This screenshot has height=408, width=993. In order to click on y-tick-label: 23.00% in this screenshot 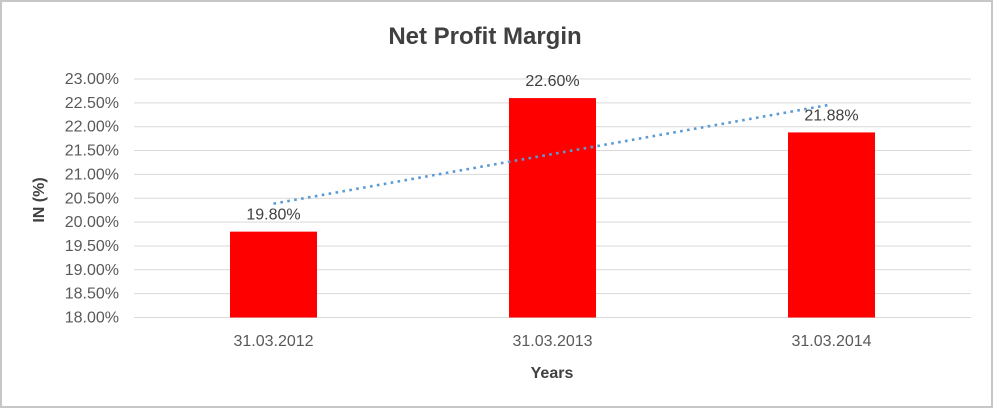, I will do `click(92, 79)`.